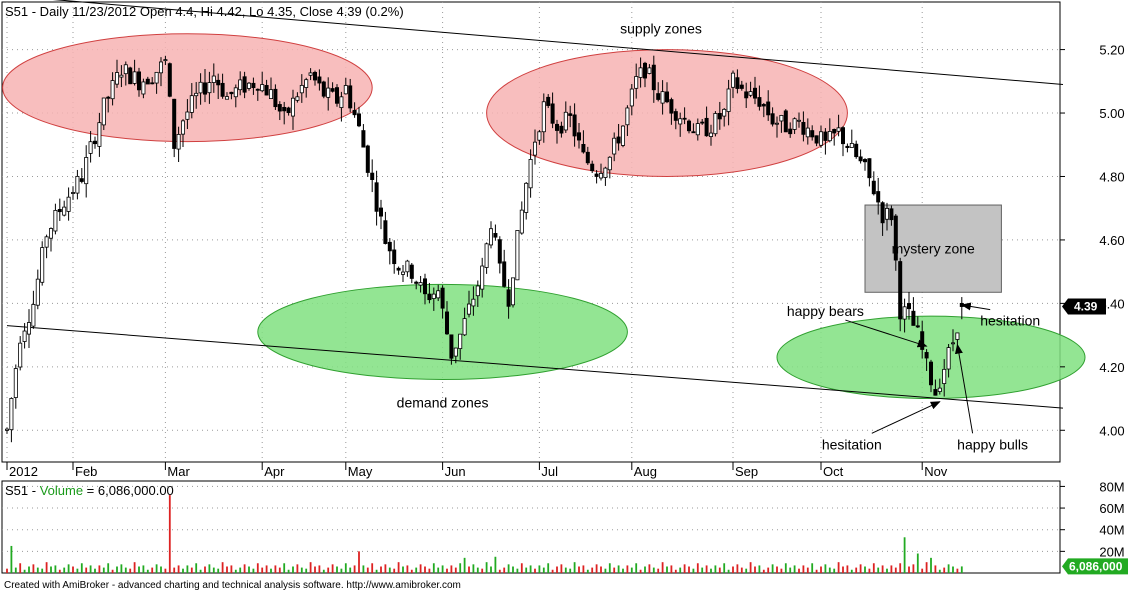 The image size is (1130, 599). What do you see at coordinates (746, 471) in the screenshot?
I see `month-label: Sep` at bounding box center [746, 471].